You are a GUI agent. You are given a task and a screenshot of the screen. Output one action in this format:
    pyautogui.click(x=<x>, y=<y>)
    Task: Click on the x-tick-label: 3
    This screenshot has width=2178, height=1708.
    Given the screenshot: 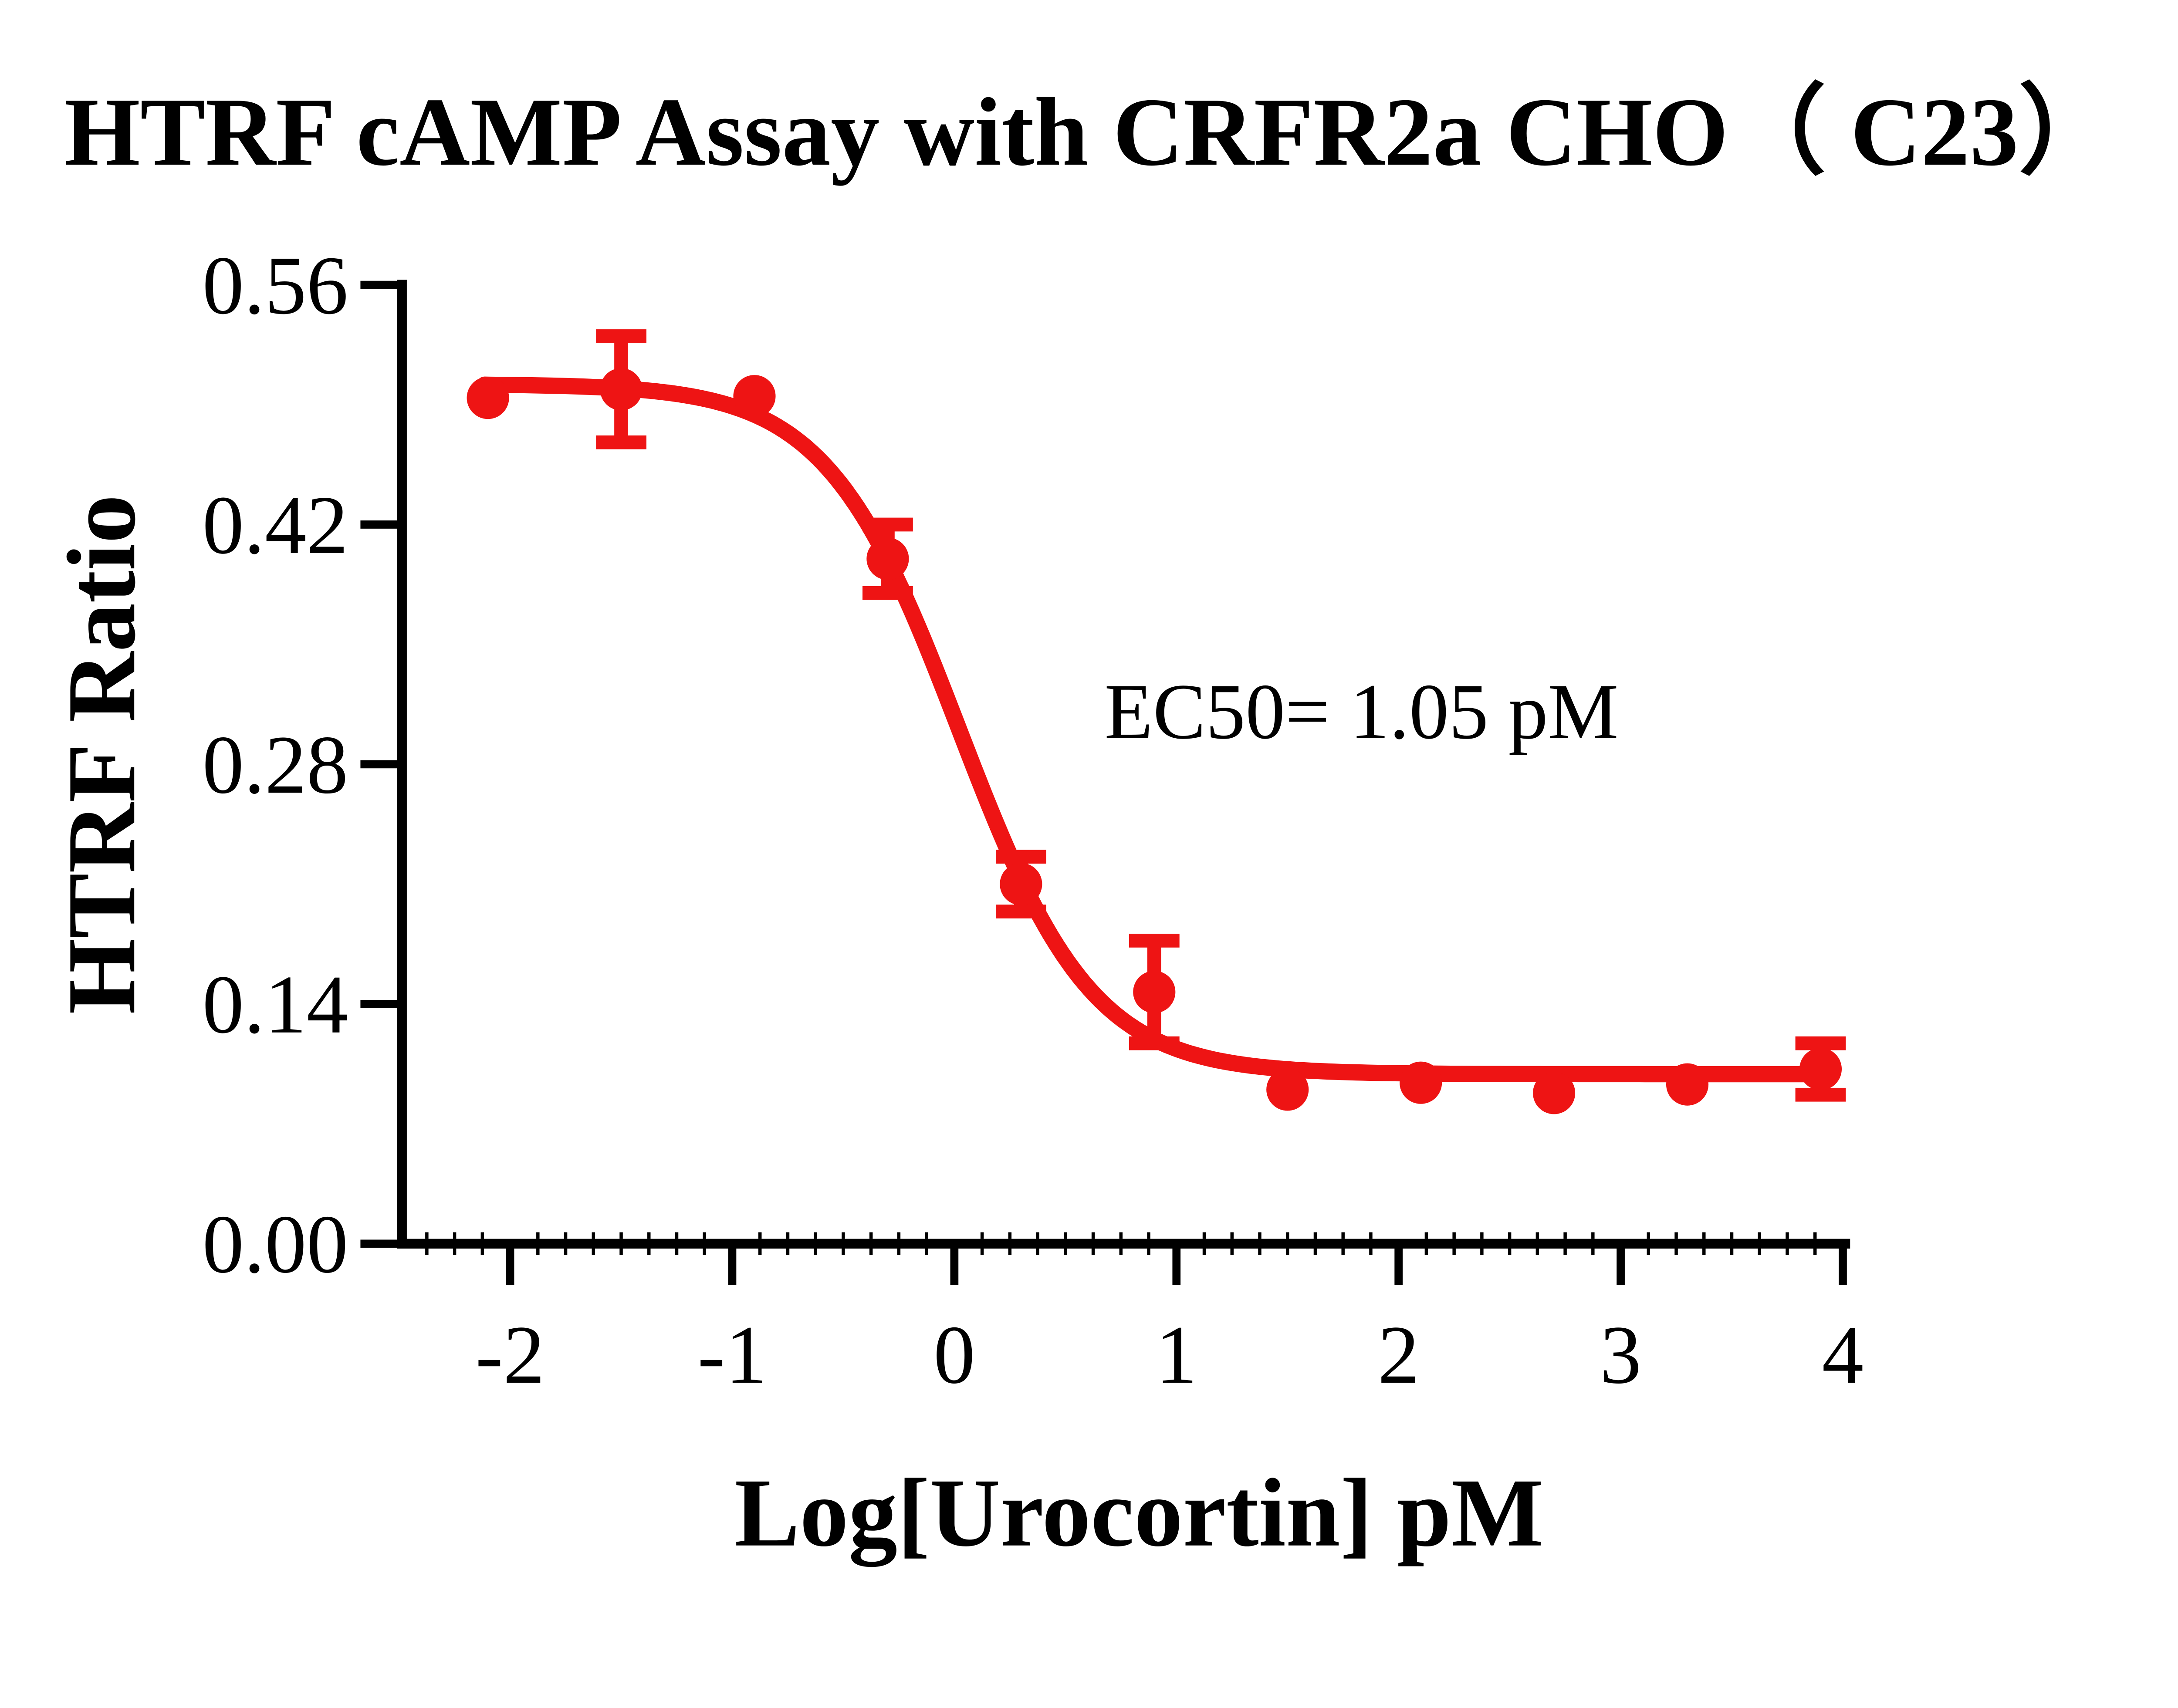 What is the action you would take?
    pyautogui.click(x=1621, y=1355)
    